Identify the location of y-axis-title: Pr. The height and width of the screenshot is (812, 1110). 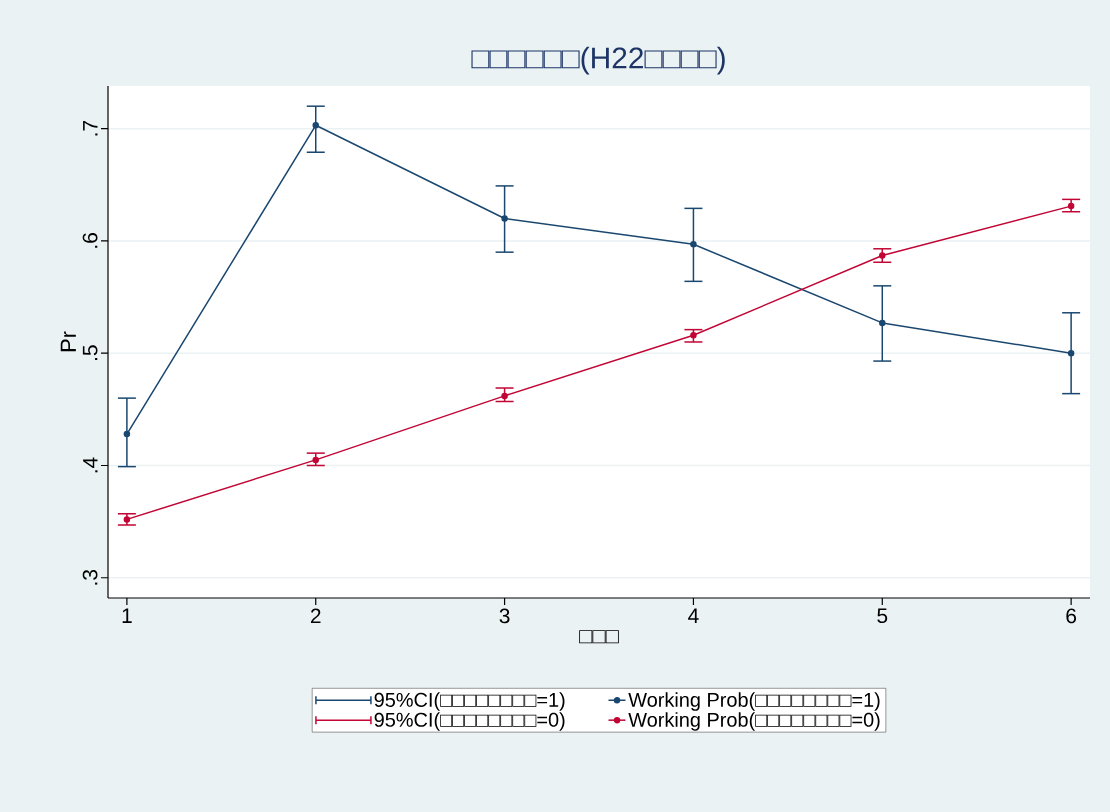
(68, 341).